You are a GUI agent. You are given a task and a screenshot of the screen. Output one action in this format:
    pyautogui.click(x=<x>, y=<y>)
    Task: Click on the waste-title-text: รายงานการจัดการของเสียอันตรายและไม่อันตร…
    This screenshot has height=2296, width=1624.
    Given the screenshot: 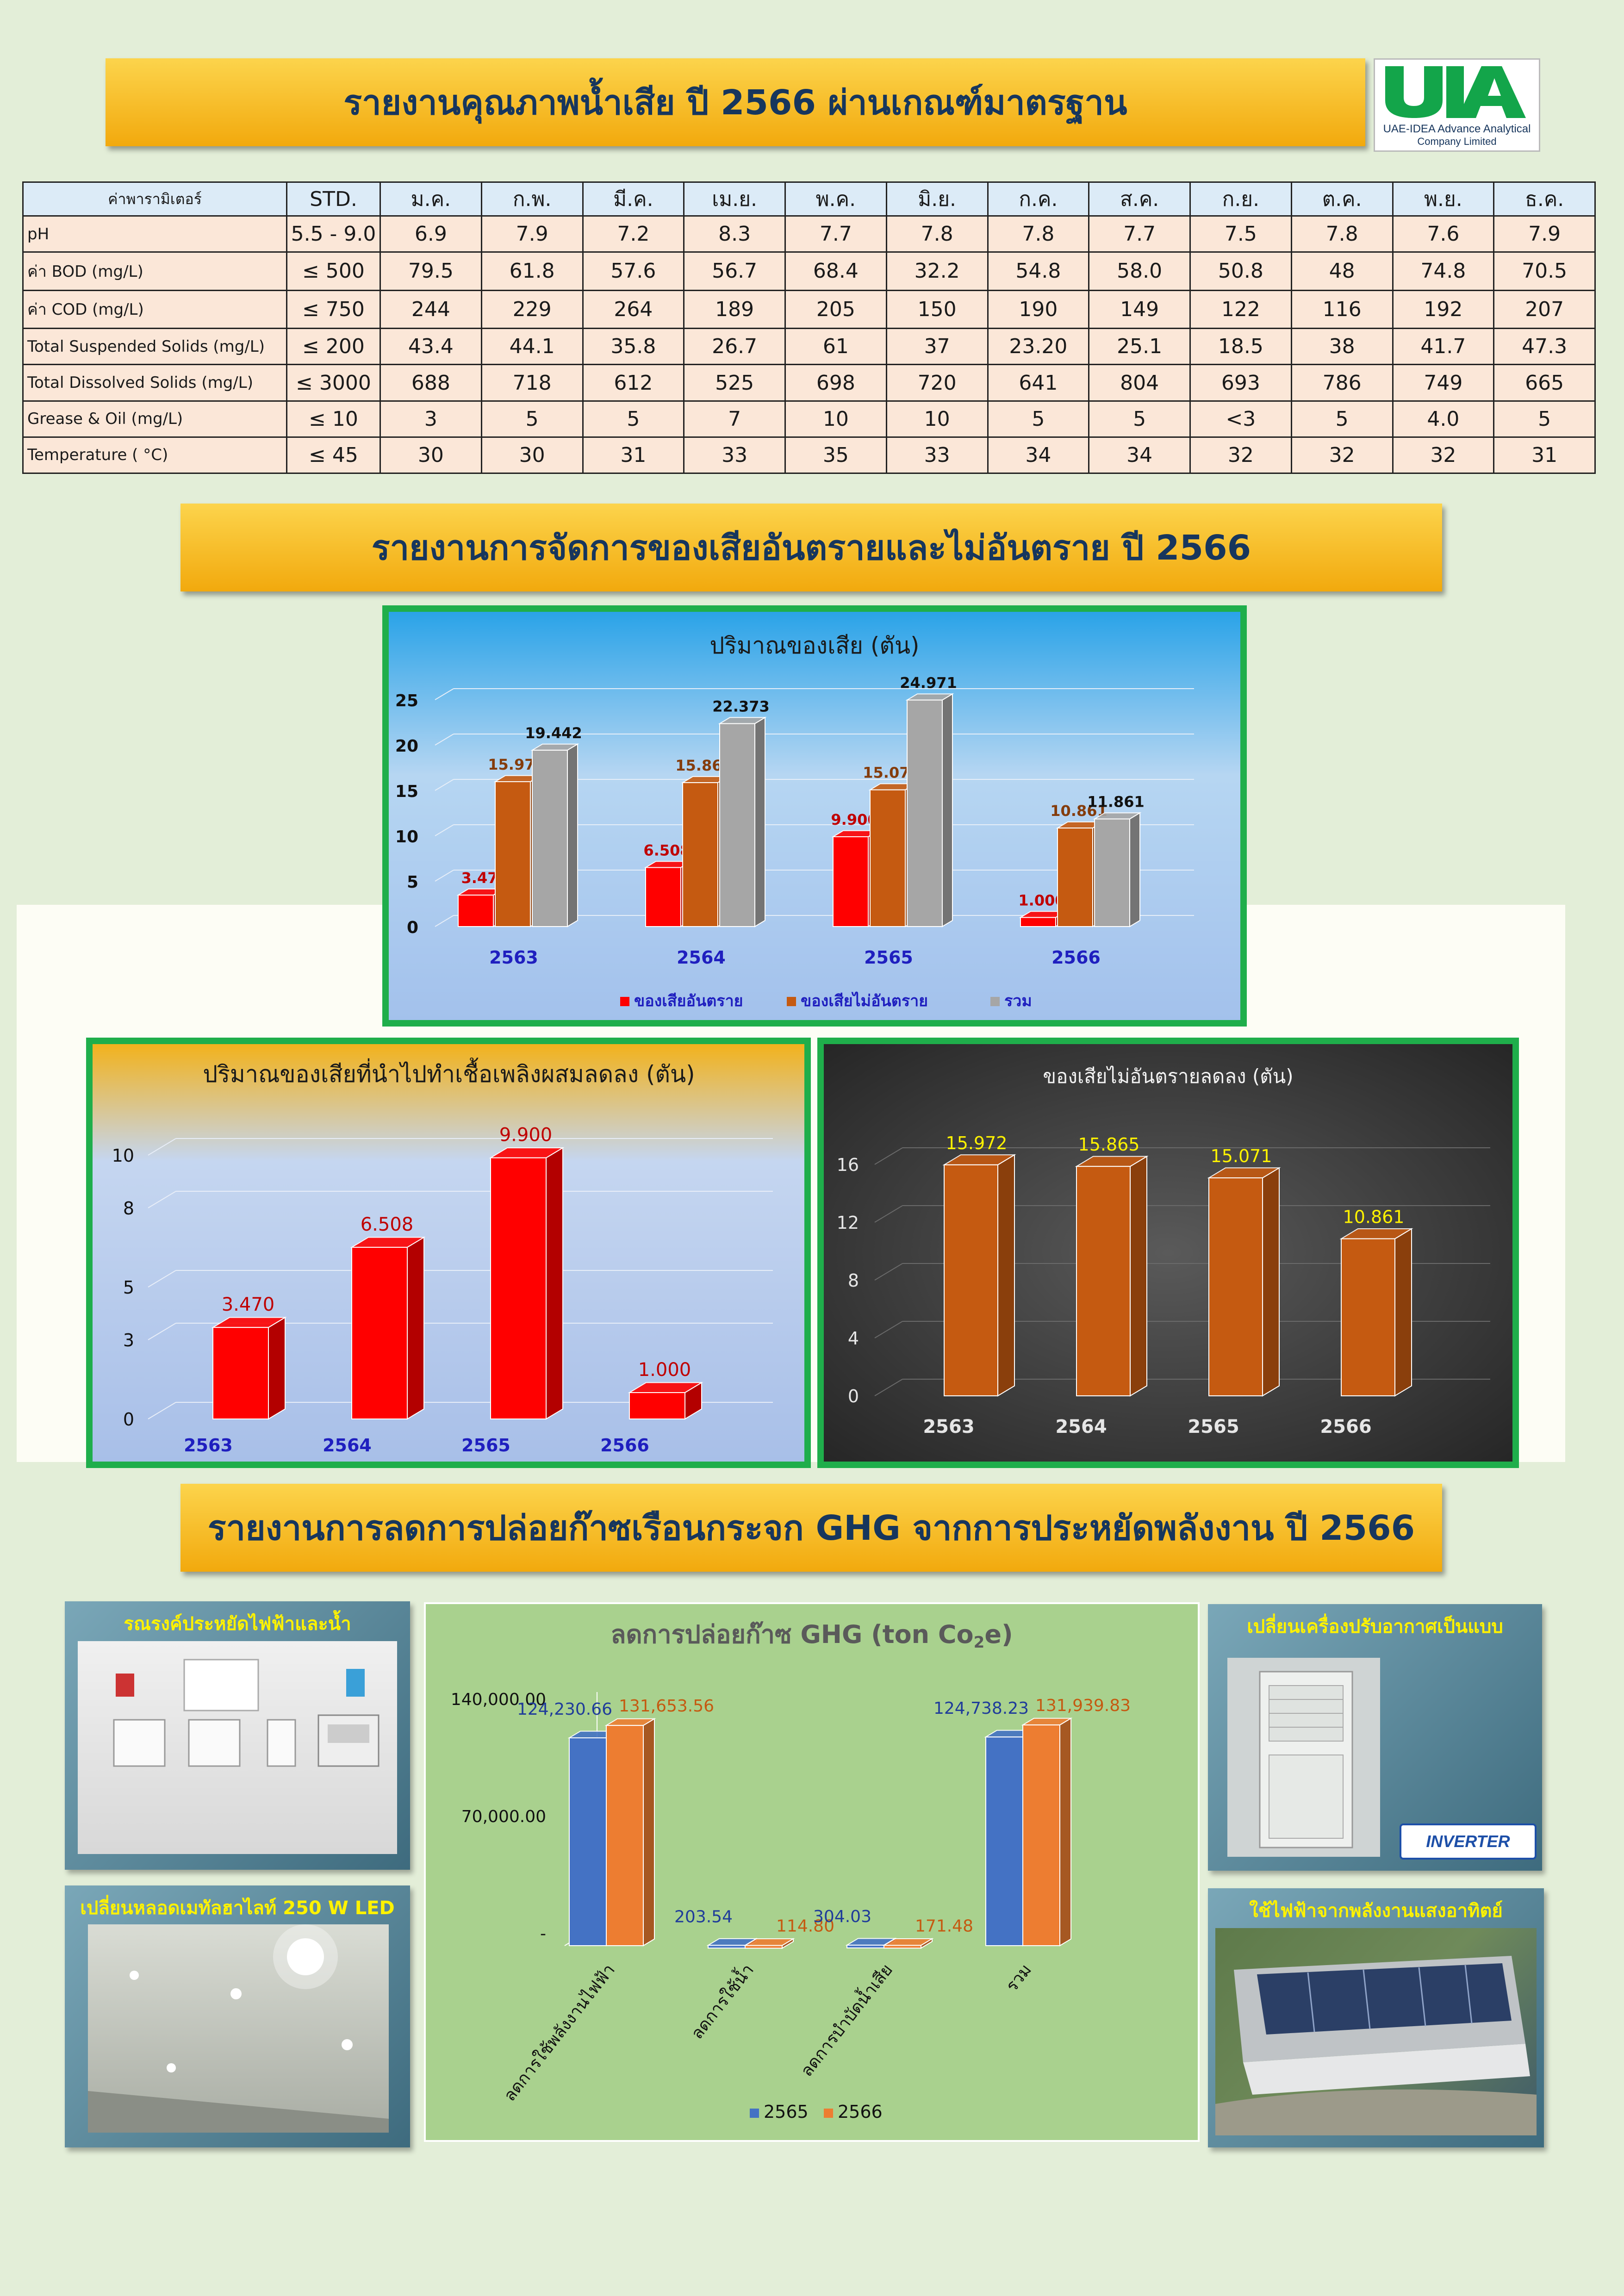 What is the action you would take?
    pyautogui.click(x=811, y=548)
    